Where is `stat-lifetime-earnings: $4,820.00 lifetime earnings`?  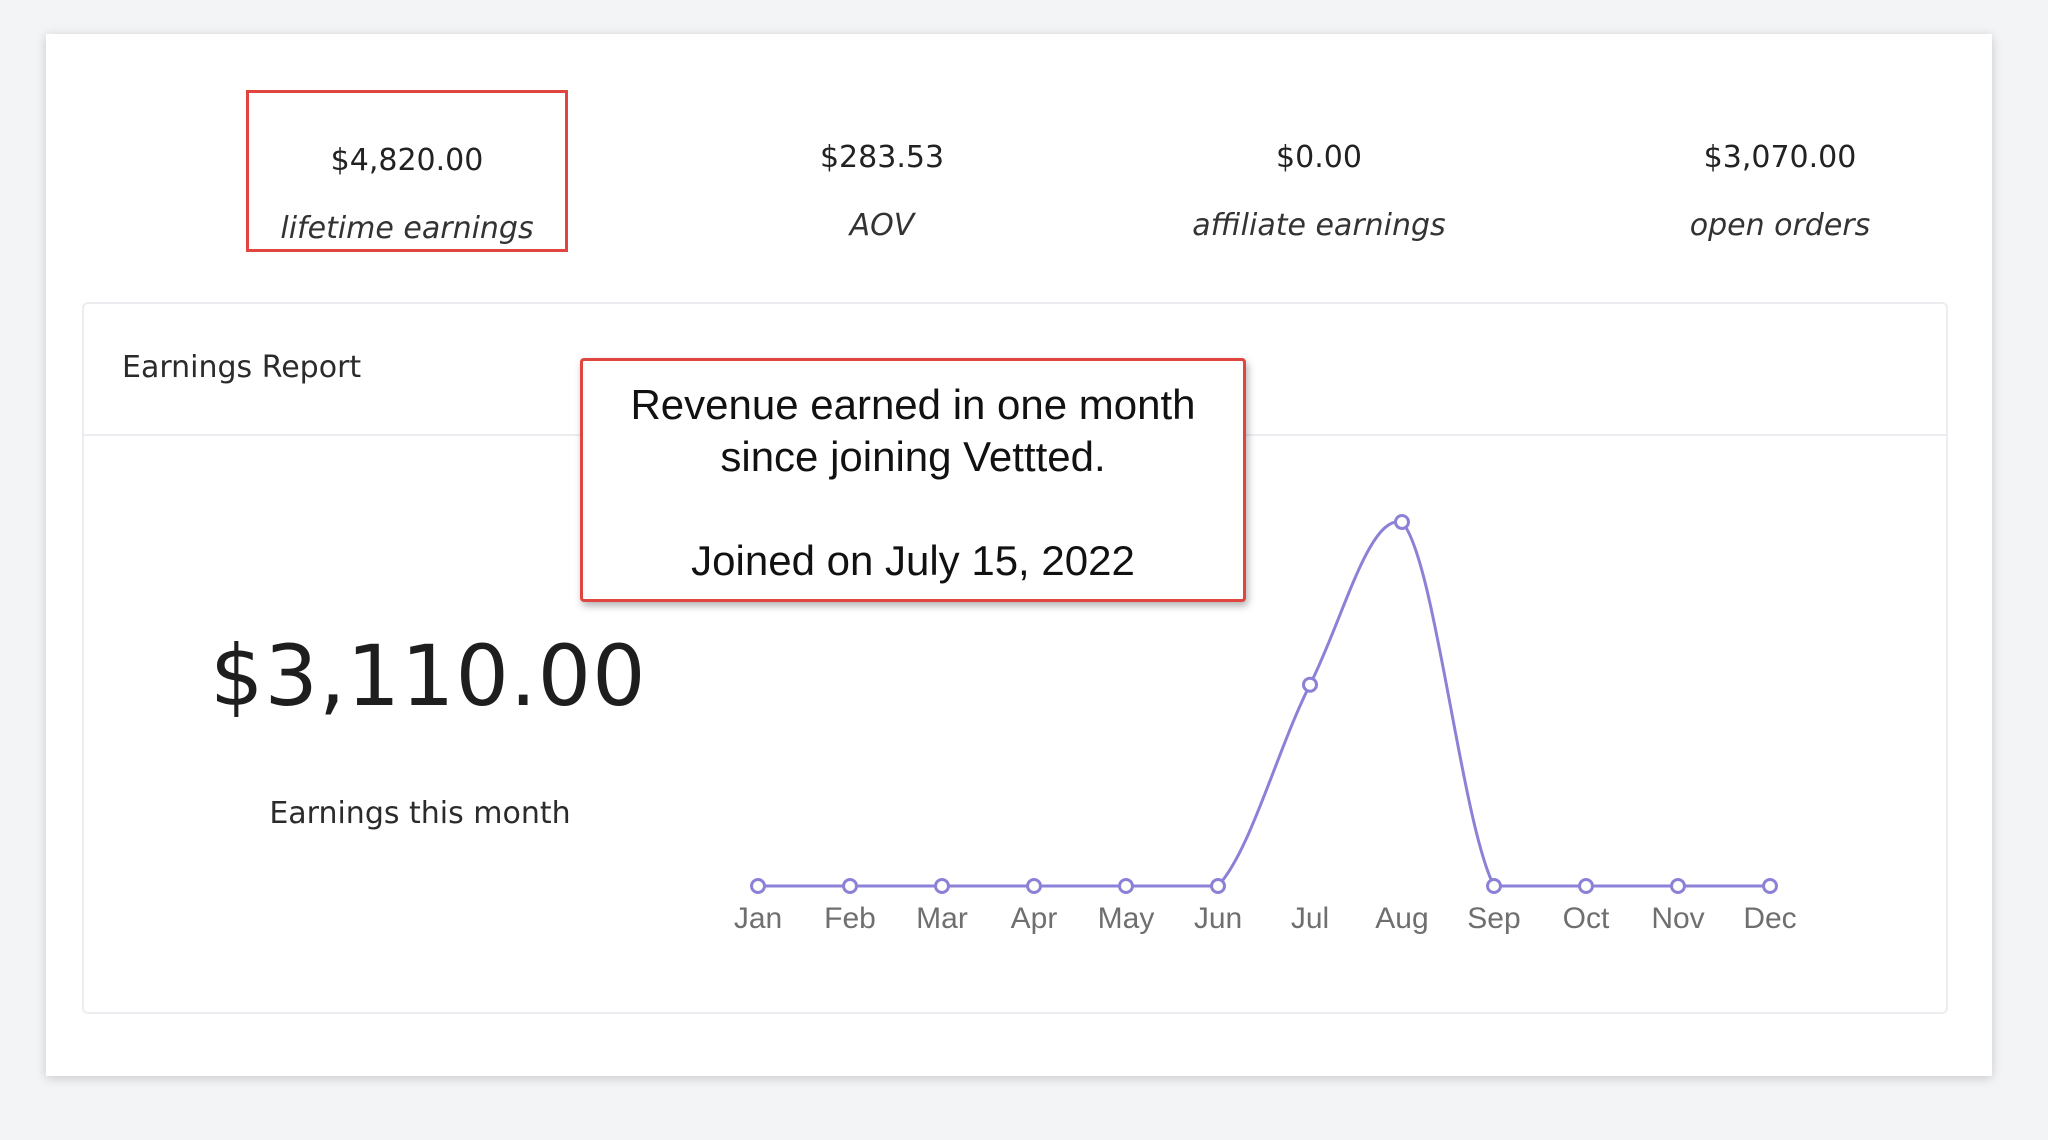 stat-lifetime-earnings: $4,820.00 lifetime earnings is located at coordinates (407, 171).